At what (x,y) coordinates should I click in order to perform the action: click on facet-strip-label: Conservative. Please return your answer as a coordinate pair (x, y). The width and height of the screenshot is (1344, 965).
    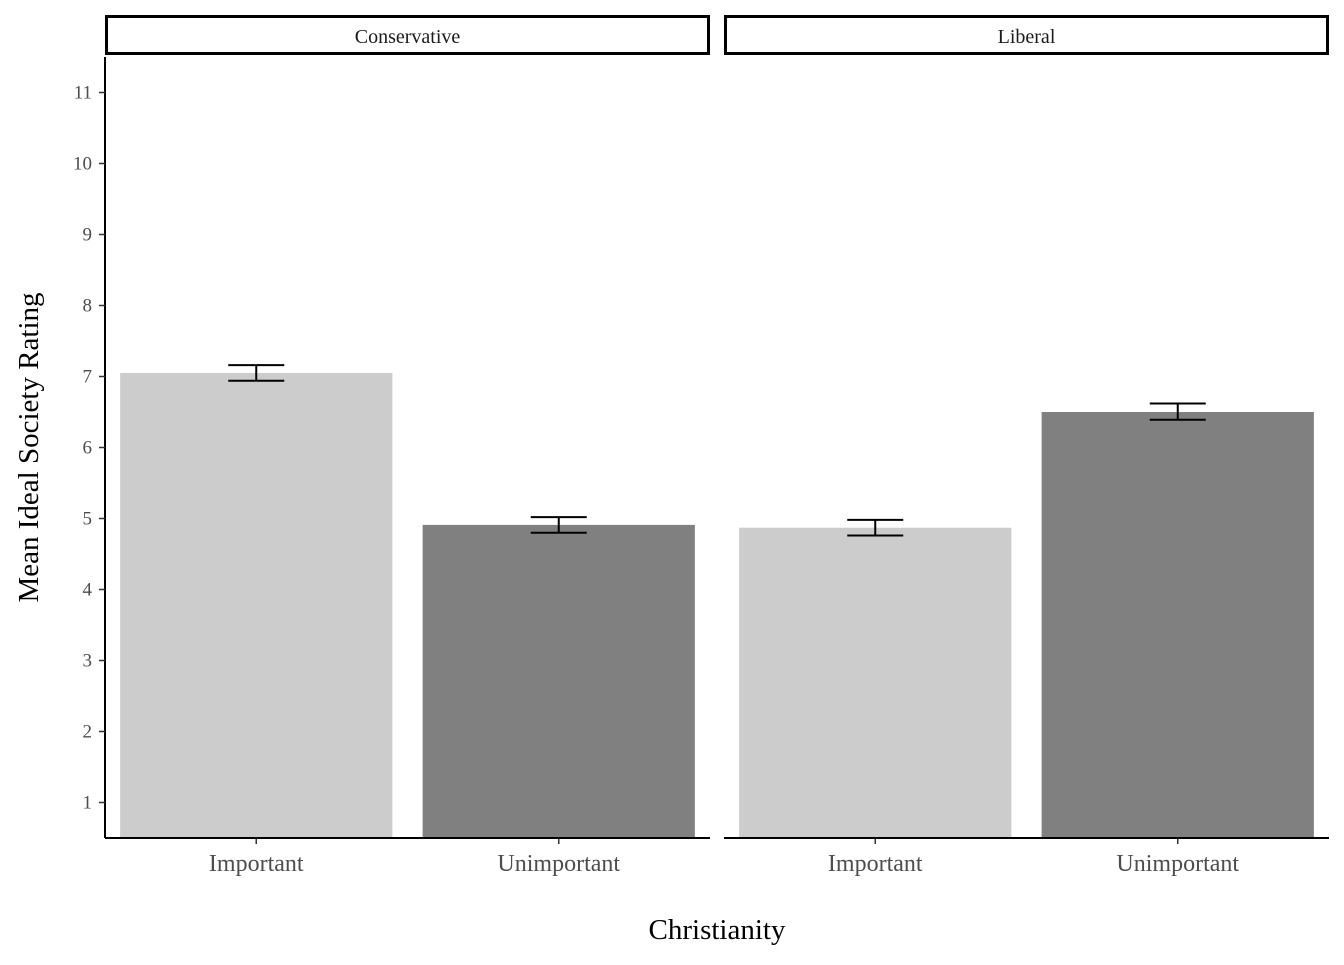
    Looking at the image, I should click on (408, 37).